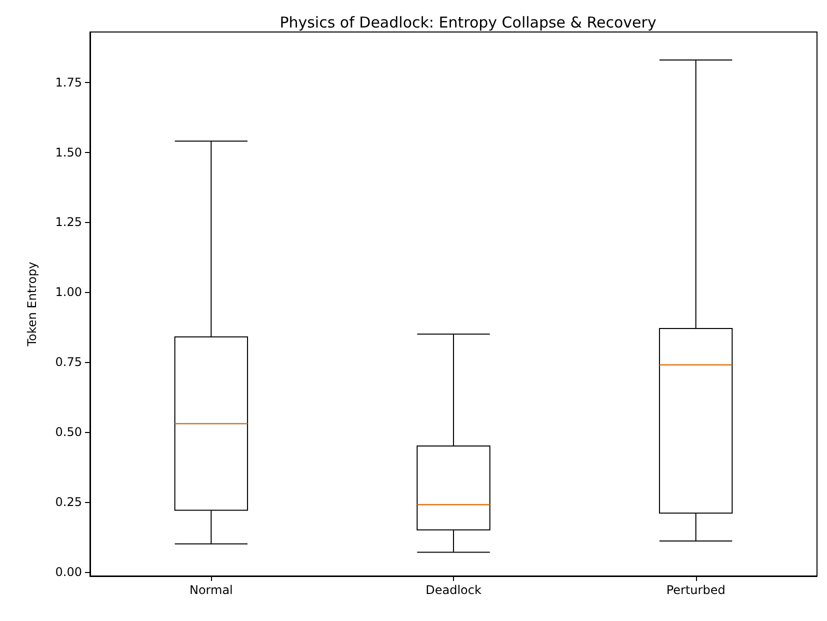  Describe the element at coordinates (696, 590) in the screenshot. I see `x-tick-label: Perturbed` at that location.